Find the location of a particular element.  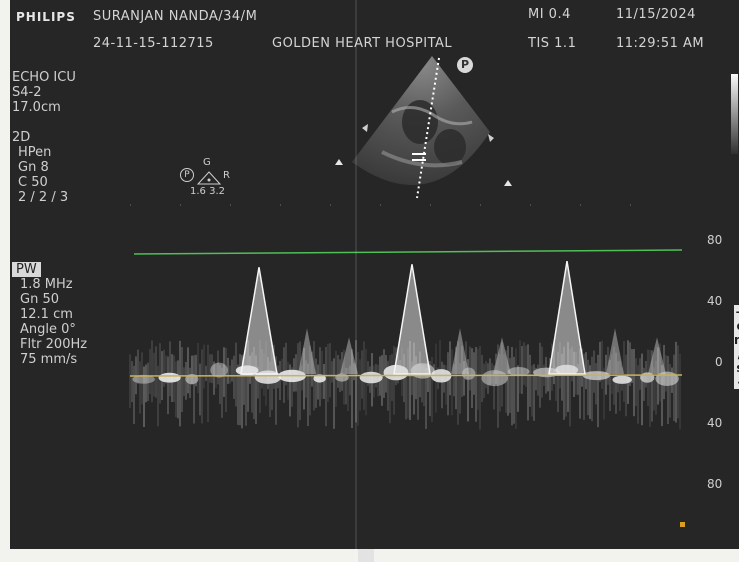

frame-marker-icon is located at coordinates (682, 524).